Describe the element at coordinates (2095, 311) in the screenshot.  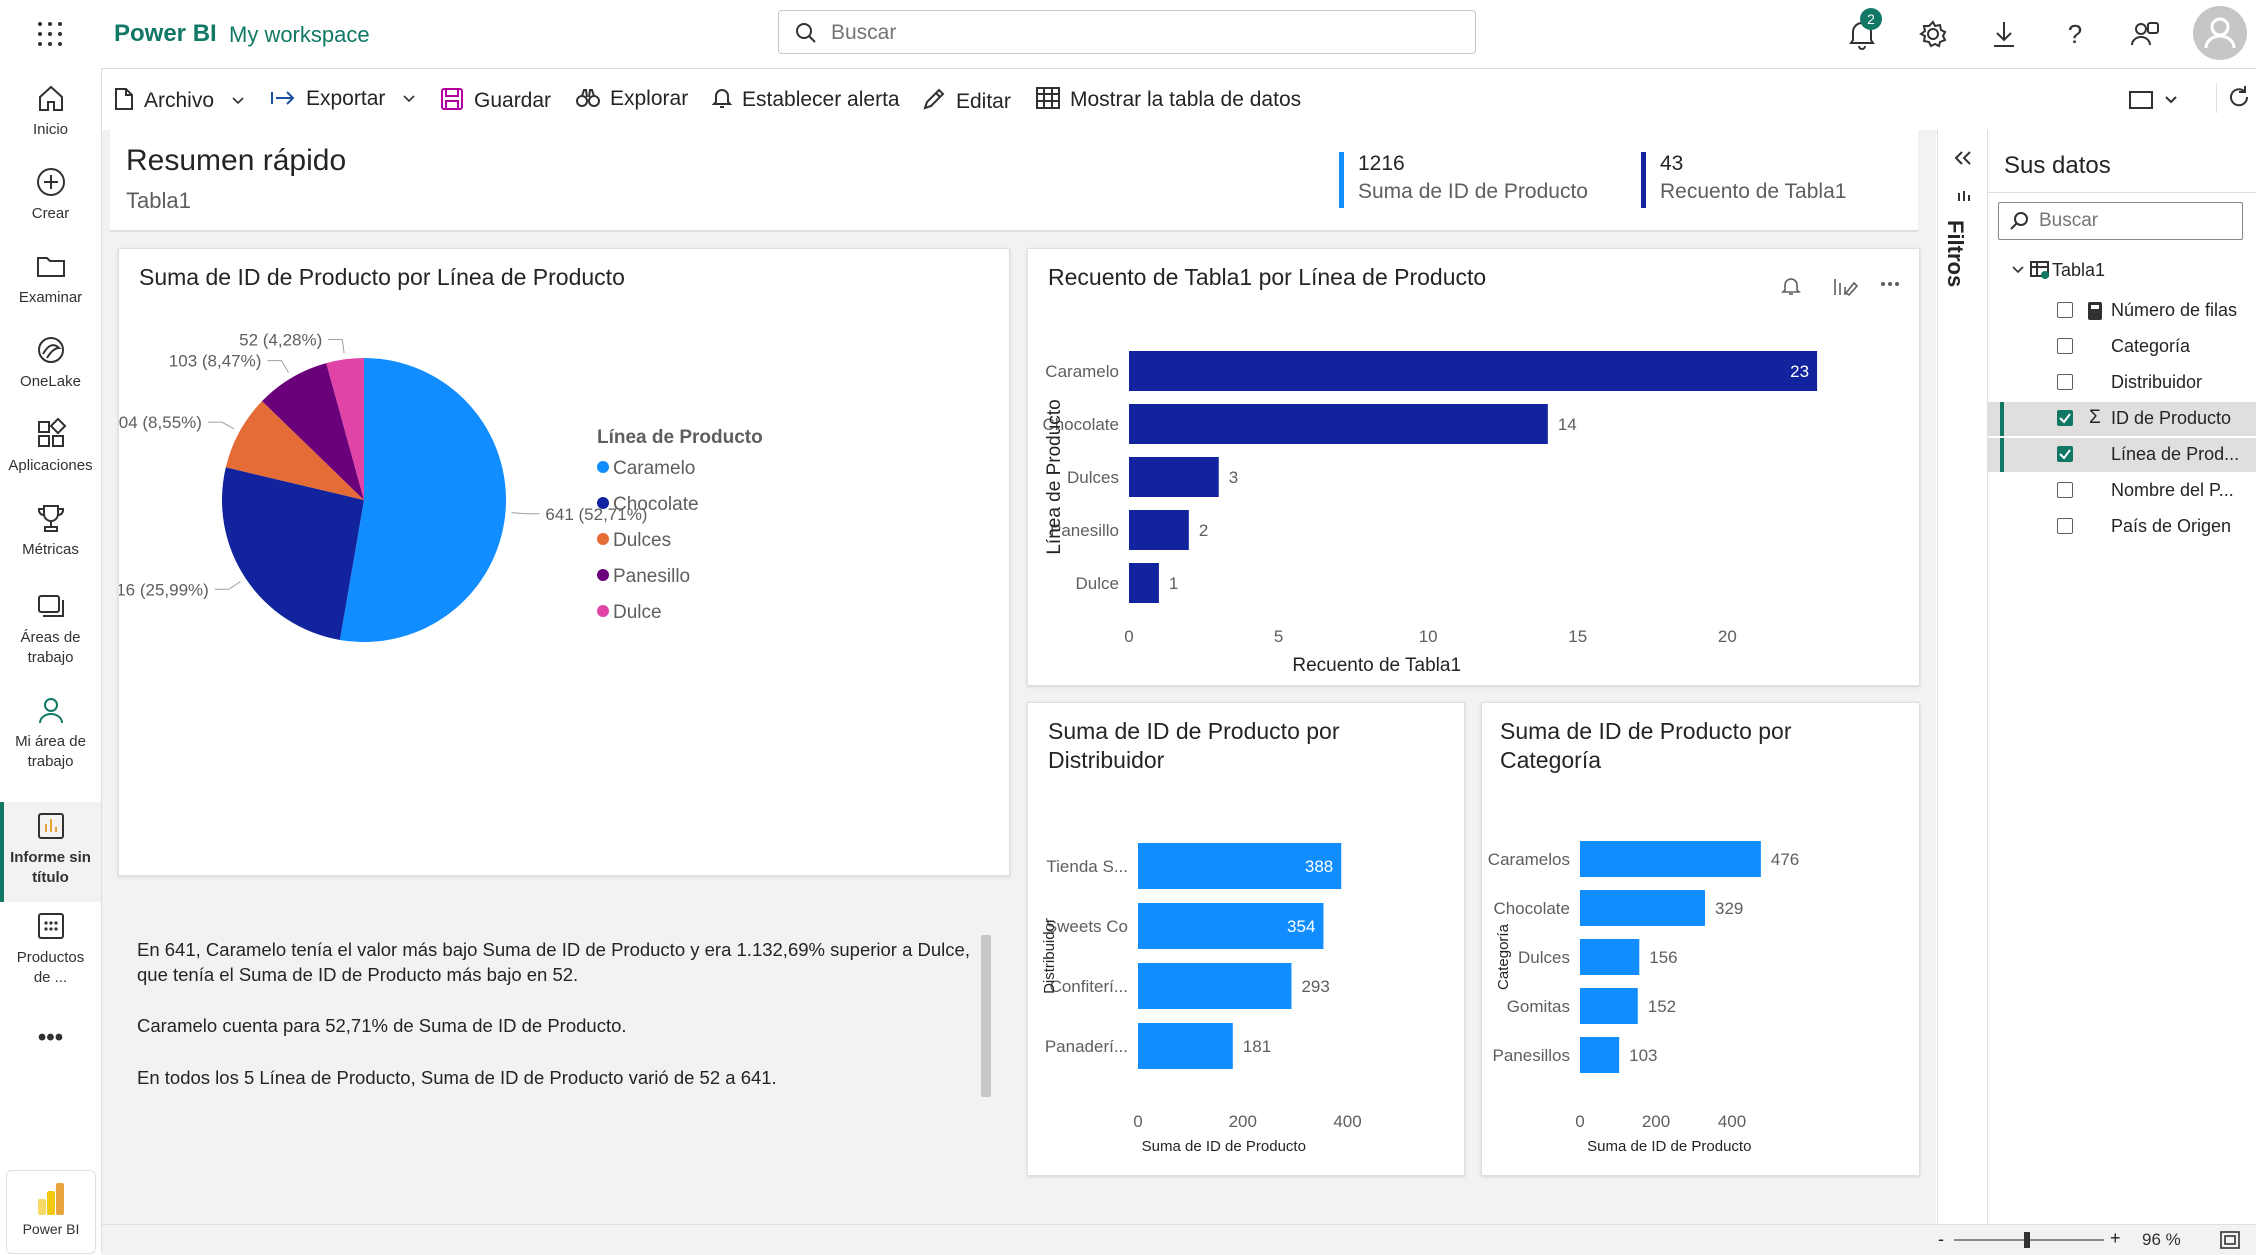
I see `calculator-icon` at that location.